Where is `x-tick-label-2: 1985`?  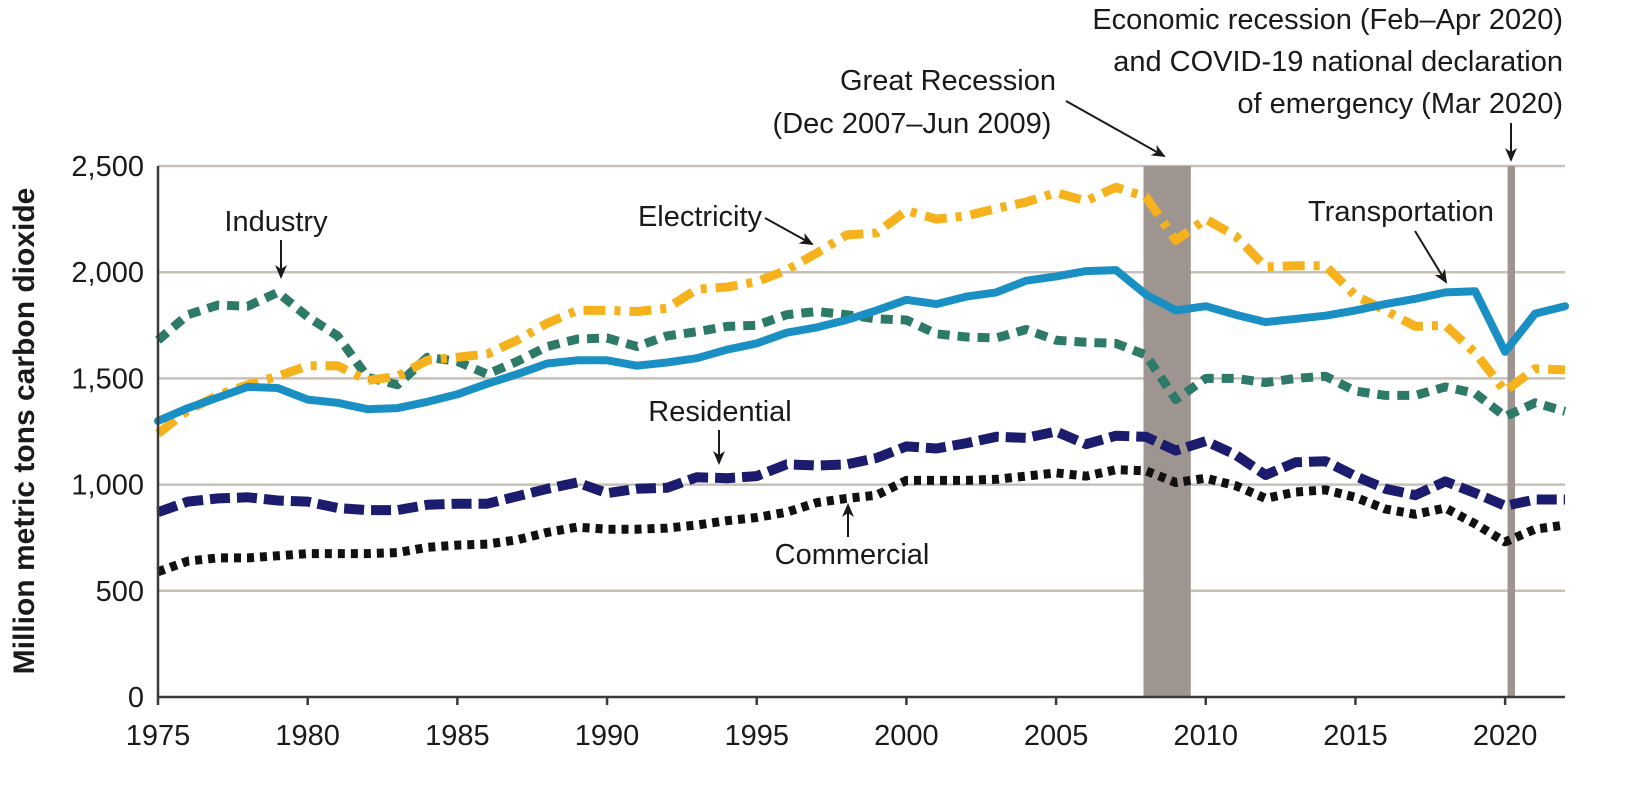
x-tick-label-2: 1985 is located at coordinates (457, 736).